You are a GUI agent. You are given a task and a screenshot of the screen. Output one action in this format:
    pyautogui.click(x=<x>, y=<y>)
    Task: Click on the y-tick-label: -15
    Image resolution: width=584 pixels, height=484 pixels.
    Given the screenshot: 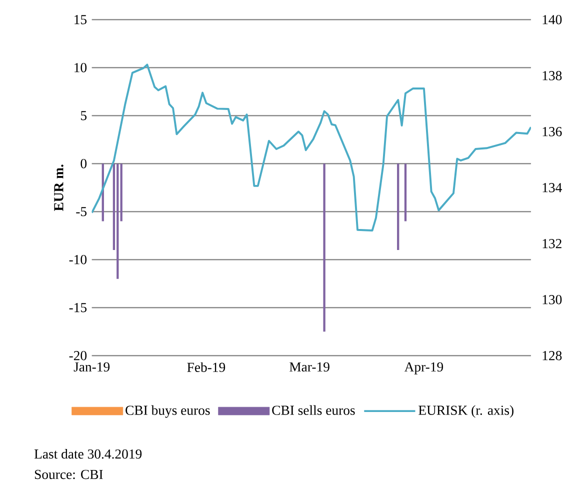 What is the action you would take?
    pyautogui.click(x=78, y=307)
    